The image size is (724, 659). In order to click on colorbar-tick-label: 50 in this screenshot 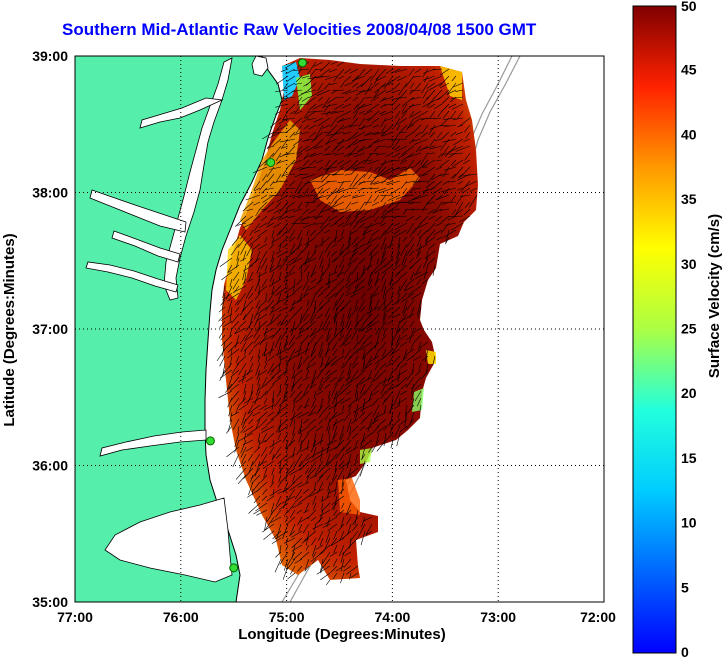, I will do `click(689, 7)`.